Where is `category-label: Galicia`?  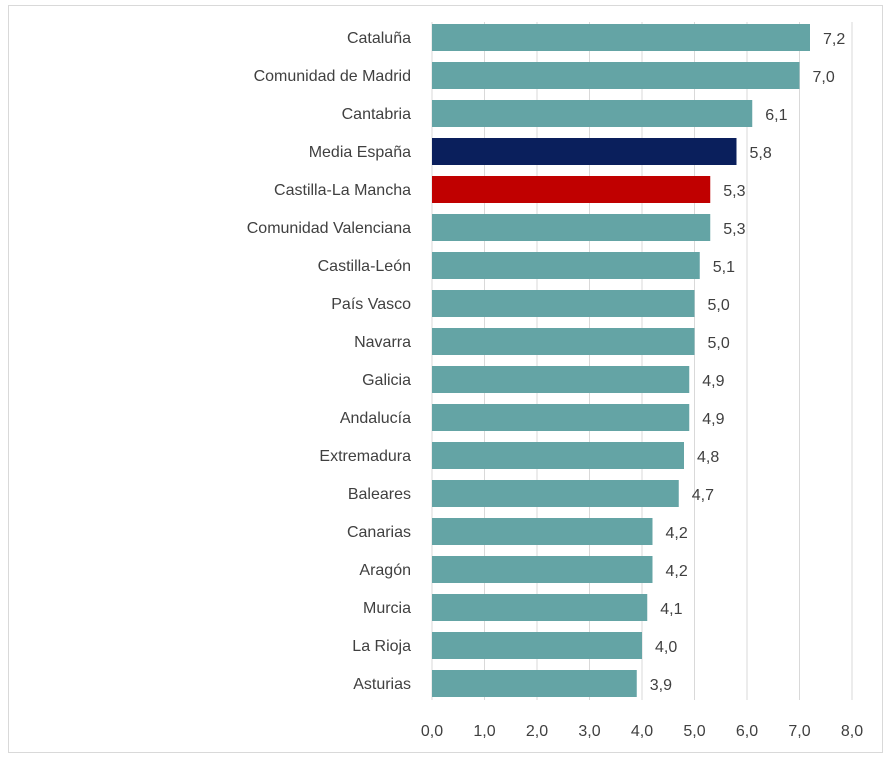 category-label: Galicia is located at coordinates (386, 380).